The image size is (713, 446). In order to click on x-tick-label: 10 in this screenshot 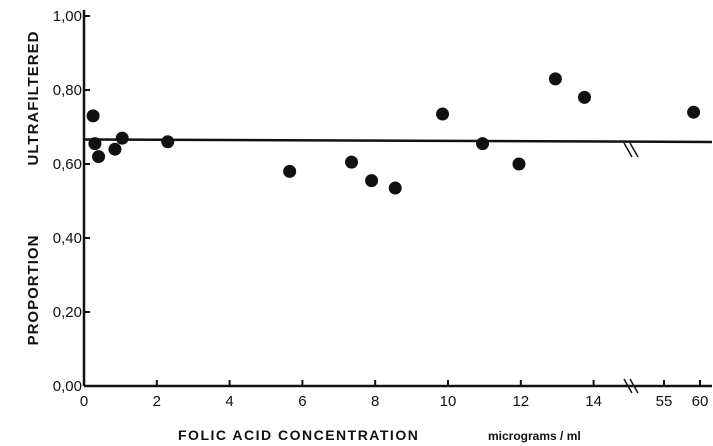, I will do `click(448, 401)`.